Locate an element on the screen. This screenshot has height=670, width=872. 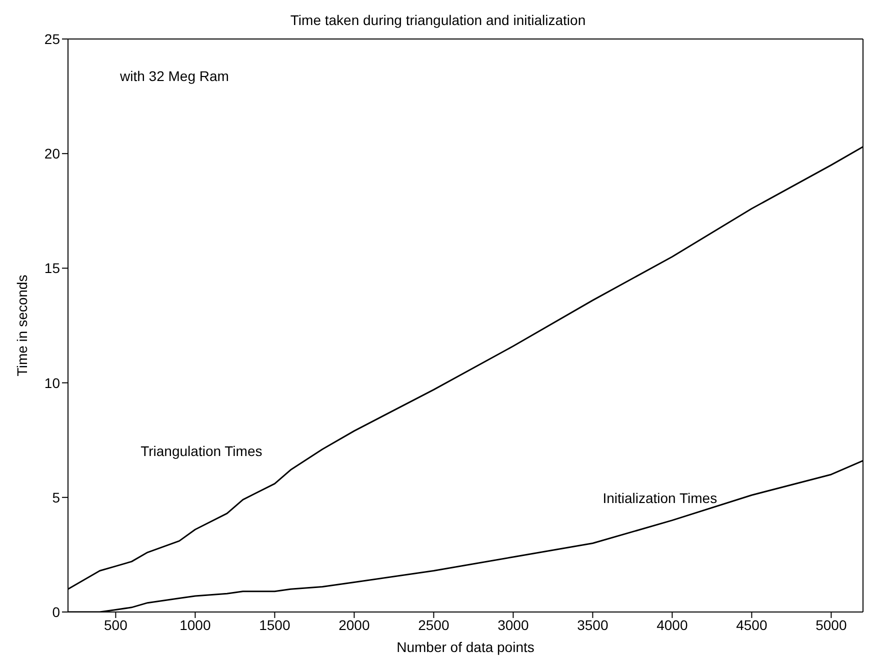
x-tick-label: 2000 is located at coordinates (354, 624).